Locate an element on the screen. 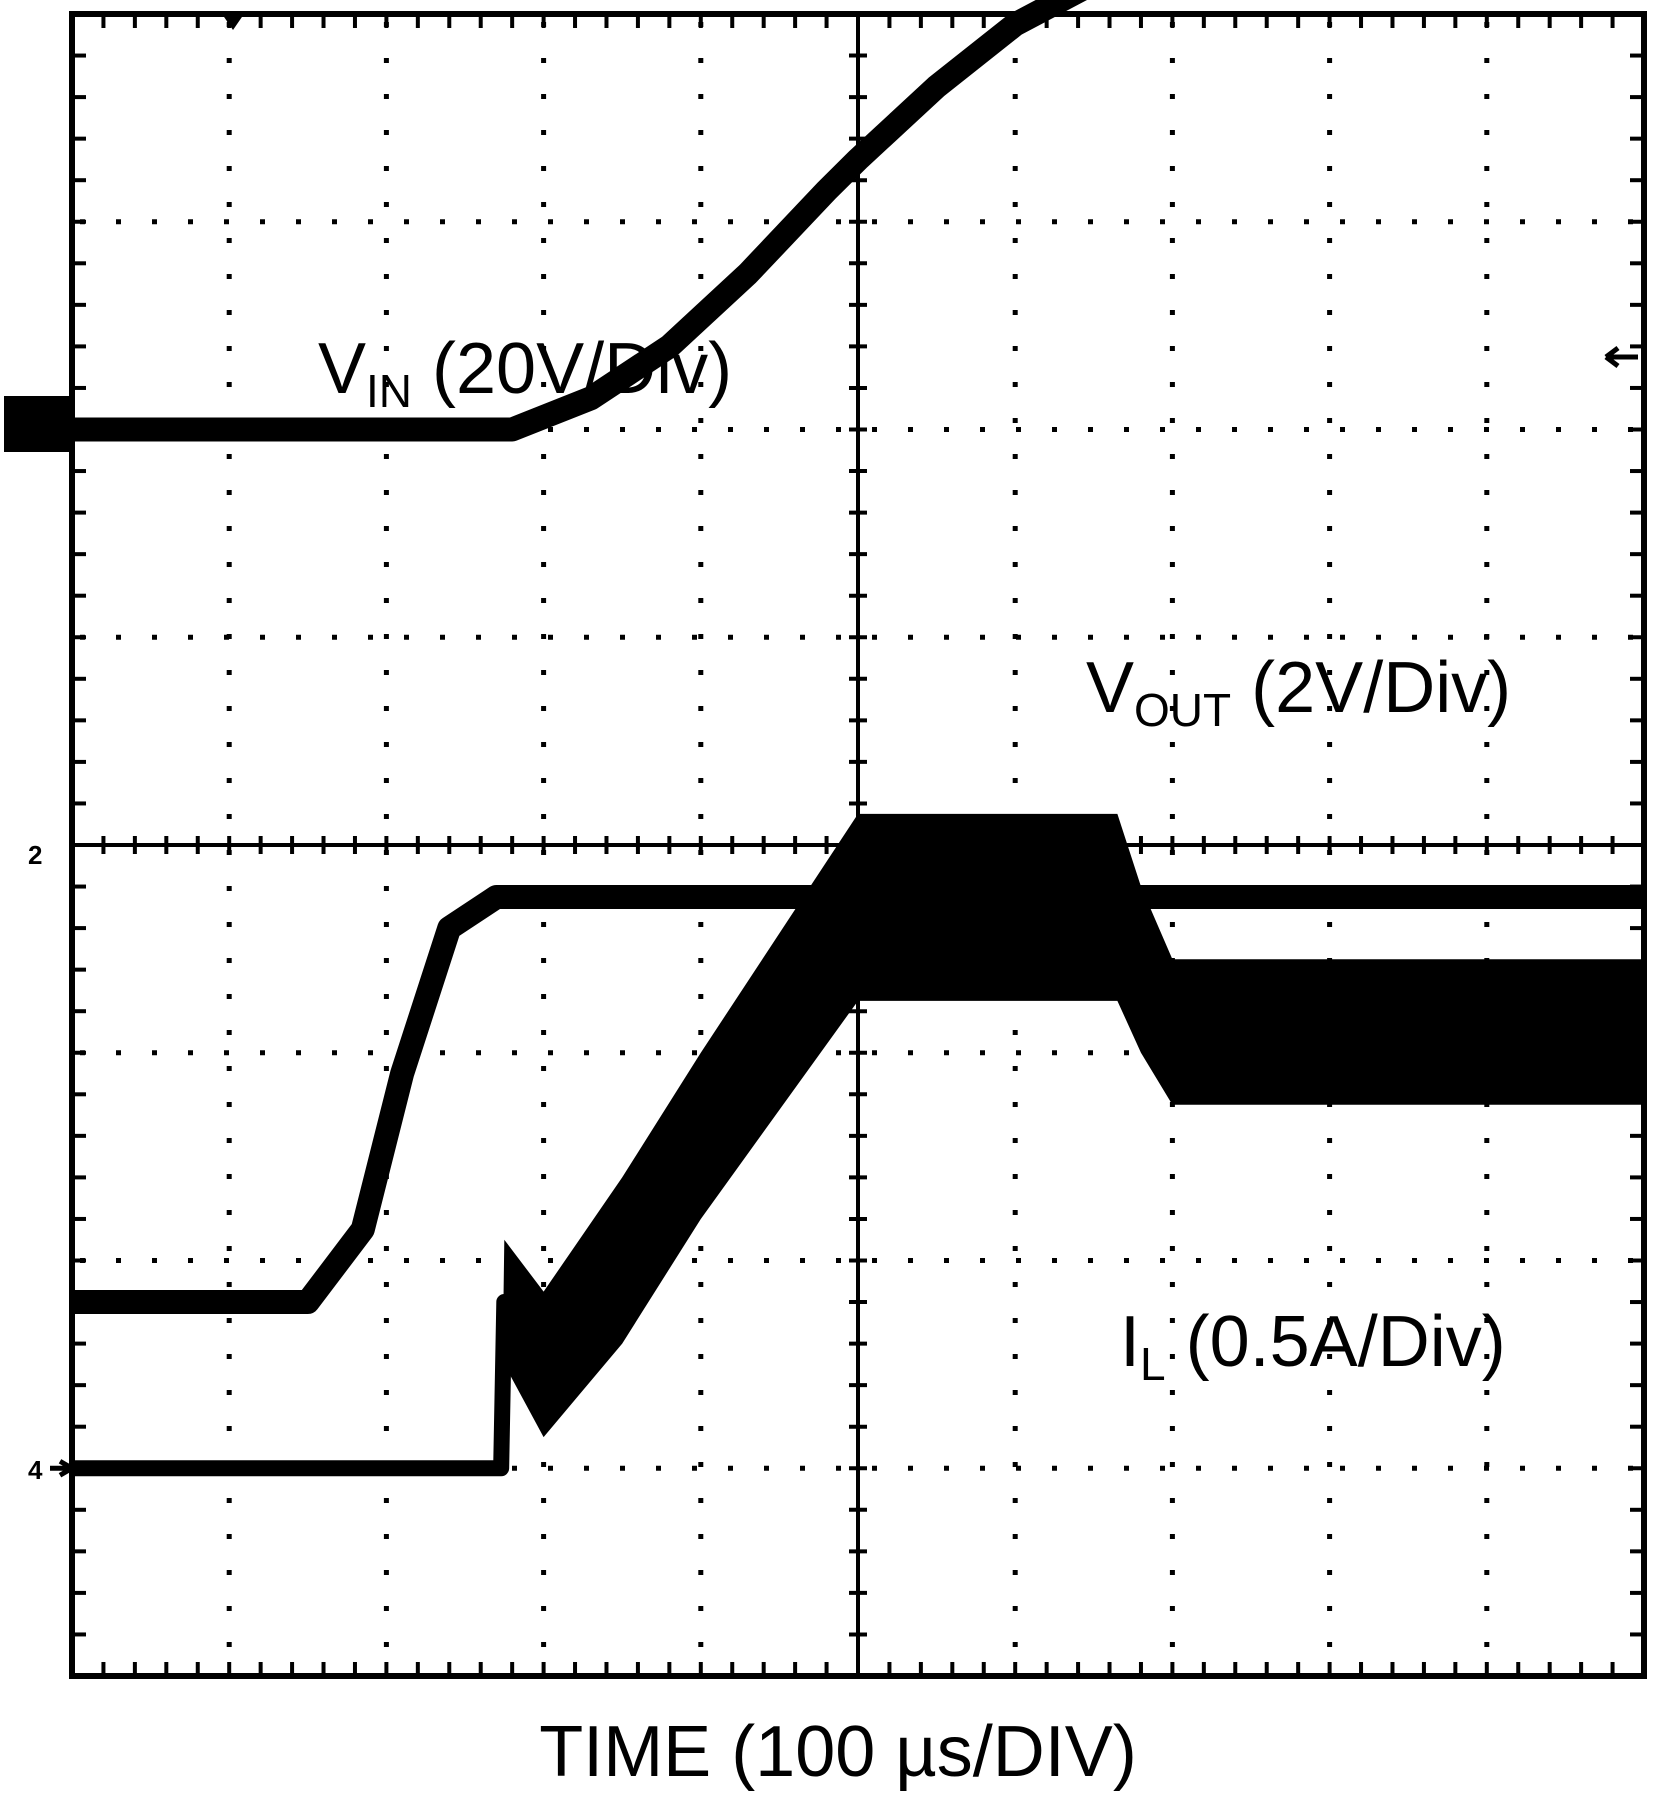 The height and width of the screenshot is (1806, 1666). trigger-level-marker is located at coordinates (1621, 357).